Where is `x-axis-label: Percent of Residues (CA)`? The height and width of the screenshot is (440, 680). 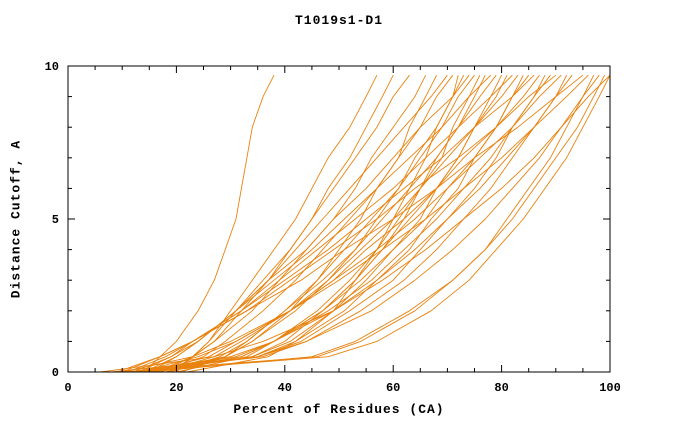
x-axis-label: Percent of Residues (CA) is located at coordinates (339, 409).